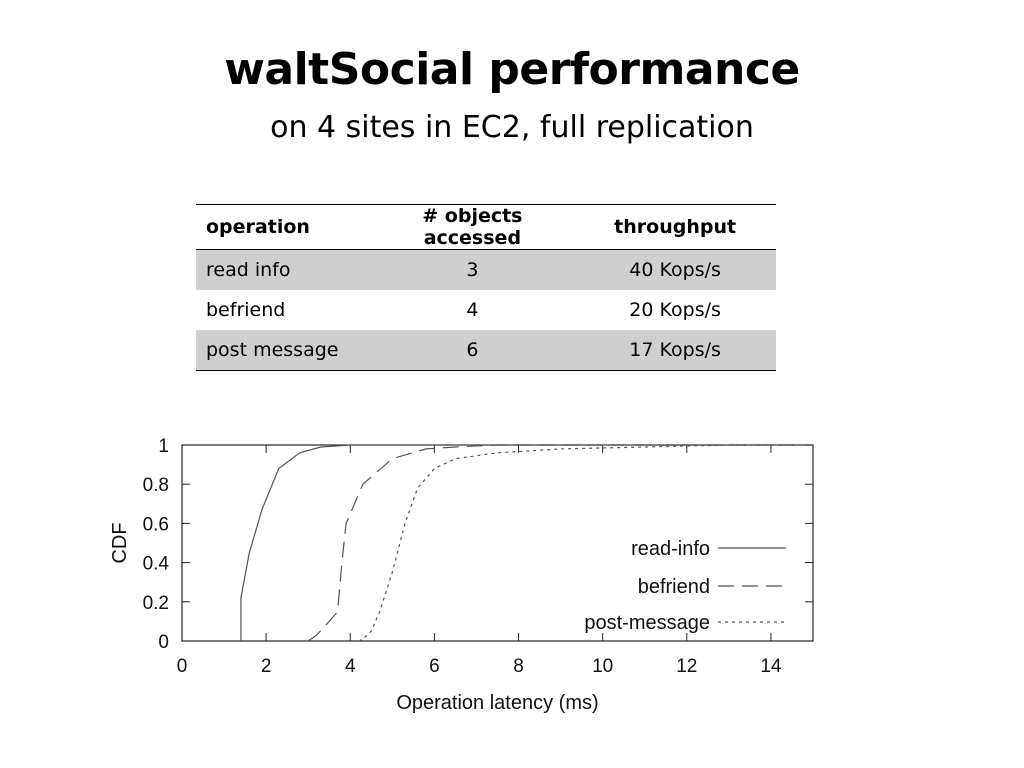 The height and width of the screenshot is (768, 1024). I want to click on cell-throughput: 17 Kops/s, so click(675, 350).